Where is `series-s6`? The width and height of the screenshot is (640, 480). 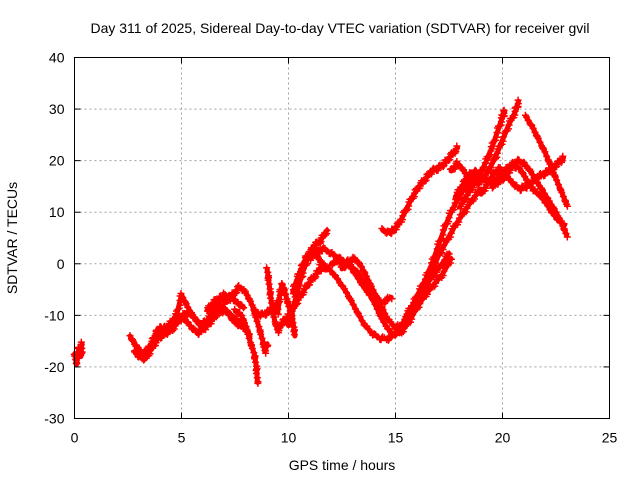
series-s6 is located at coordinates (246, 346).